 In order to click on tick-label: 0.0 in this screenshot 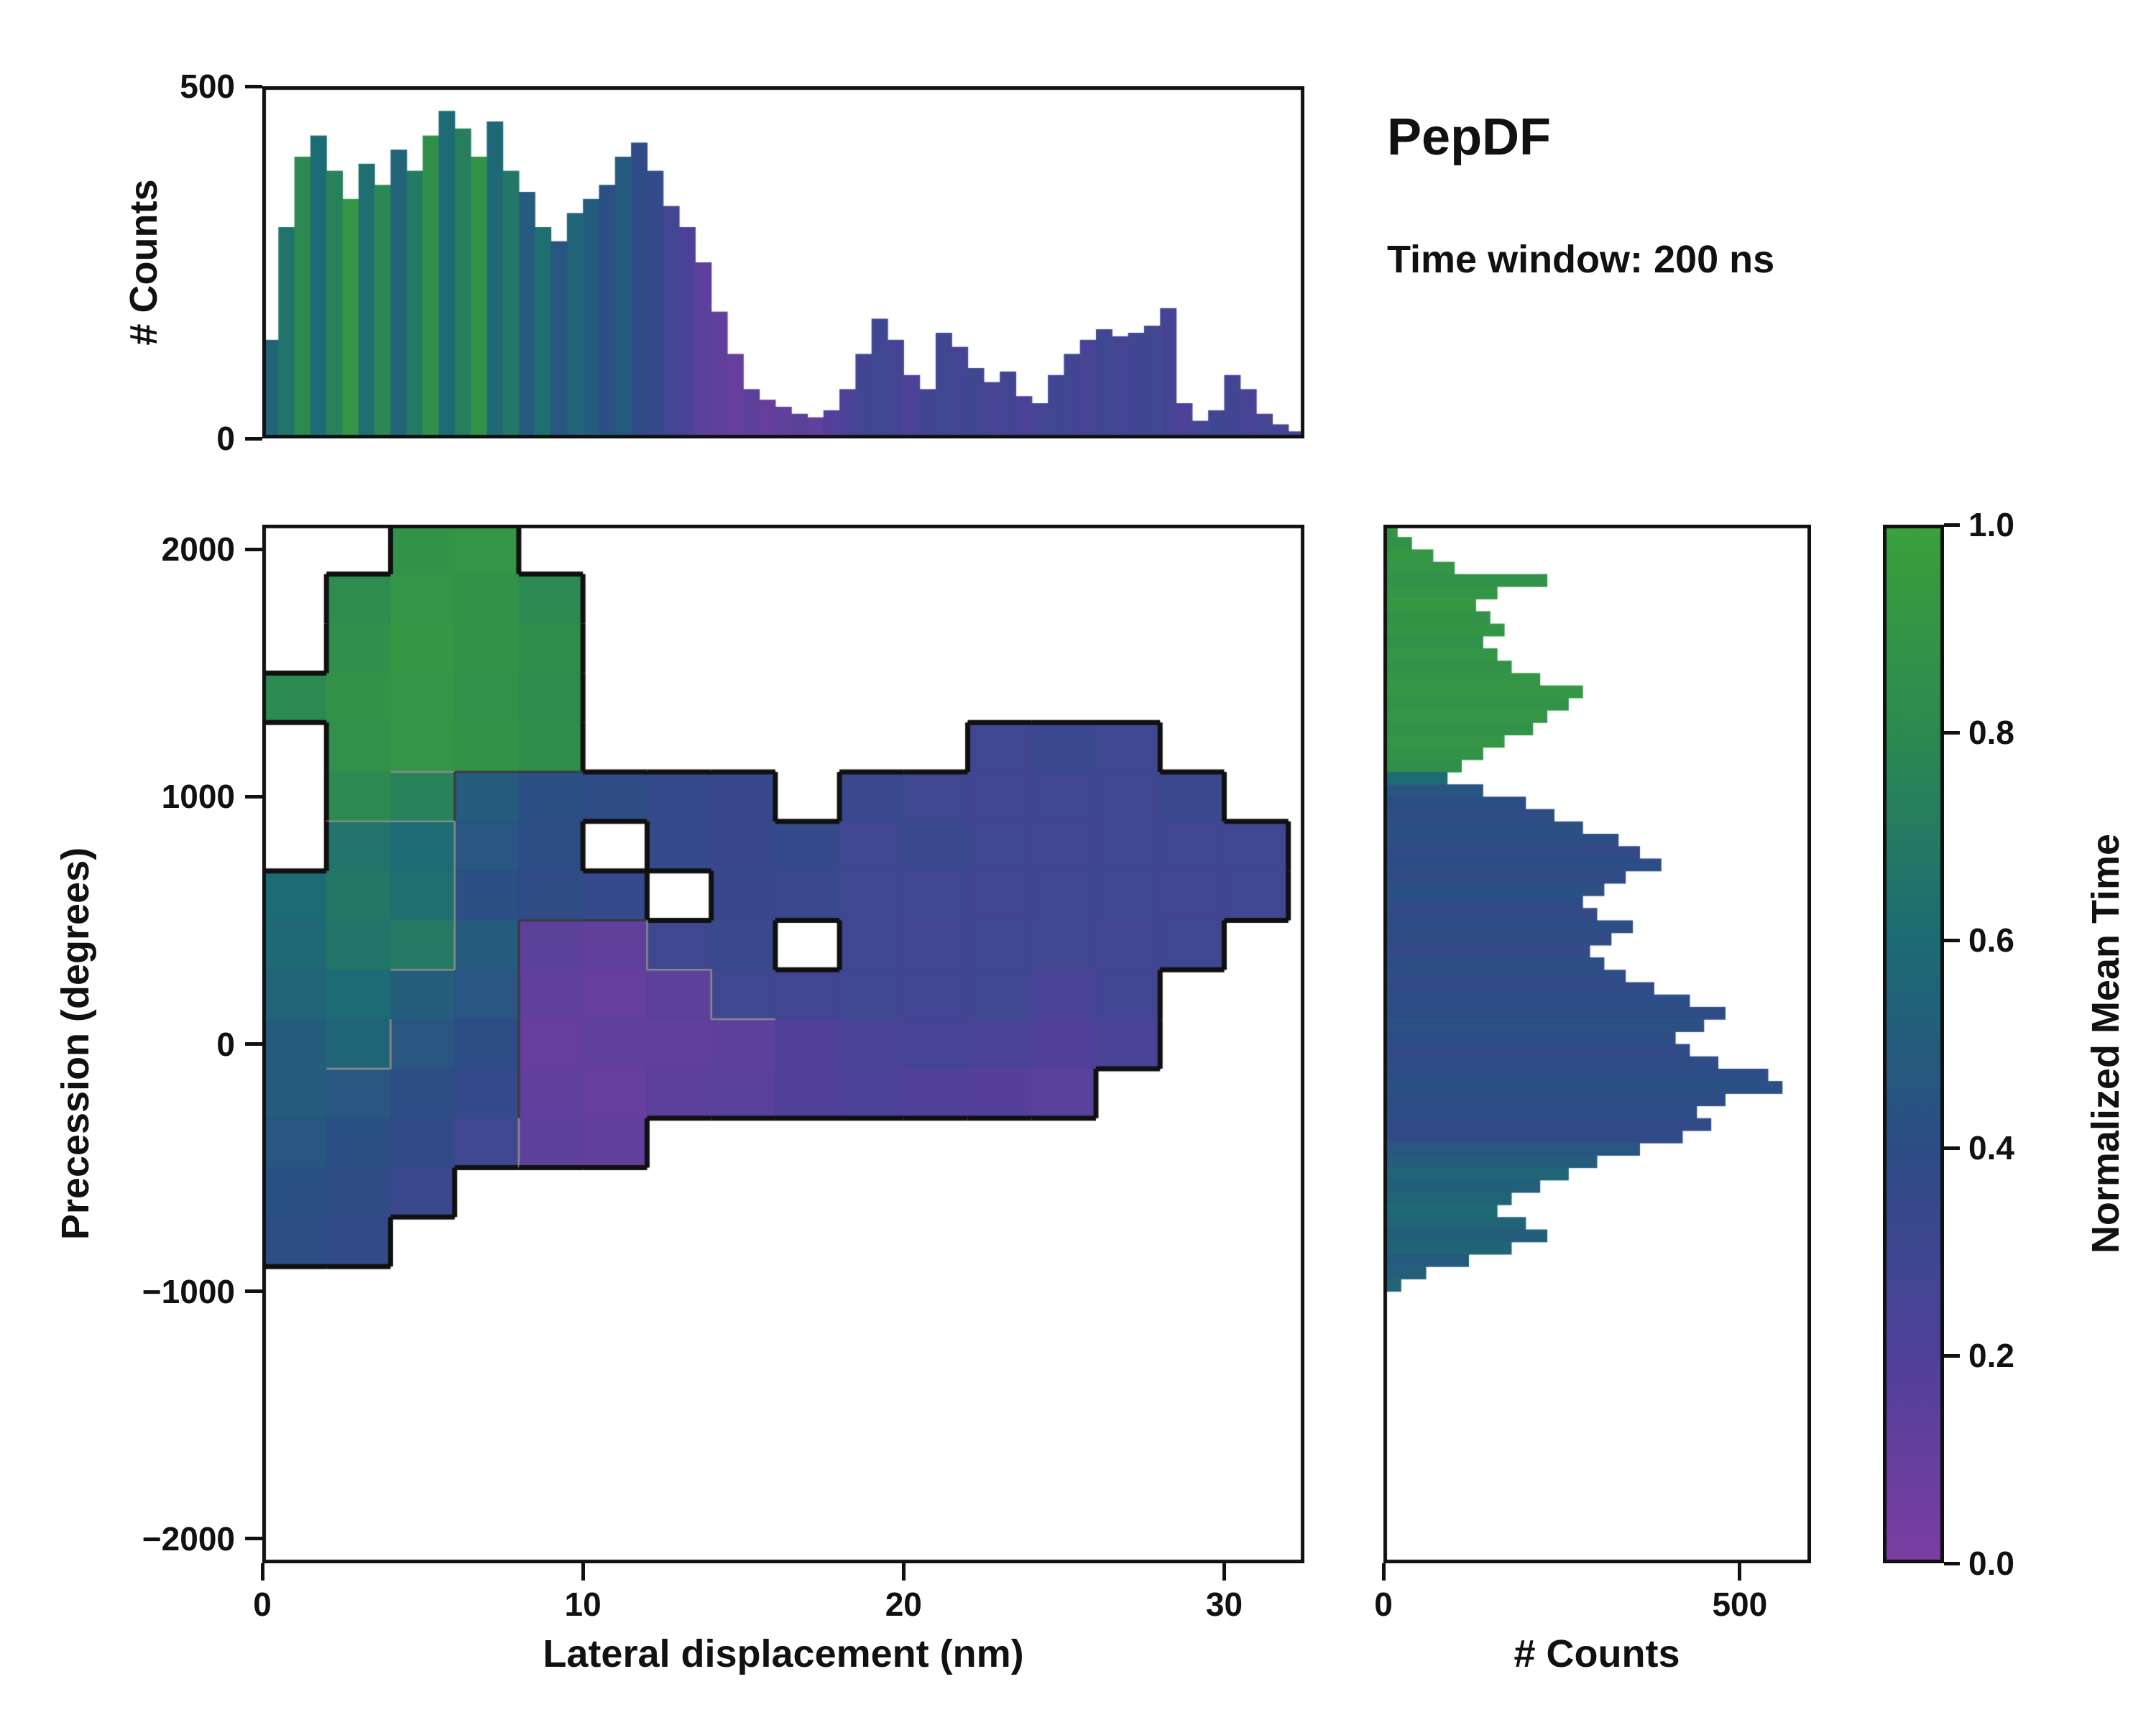, I will do `click(1991, 1563)`.